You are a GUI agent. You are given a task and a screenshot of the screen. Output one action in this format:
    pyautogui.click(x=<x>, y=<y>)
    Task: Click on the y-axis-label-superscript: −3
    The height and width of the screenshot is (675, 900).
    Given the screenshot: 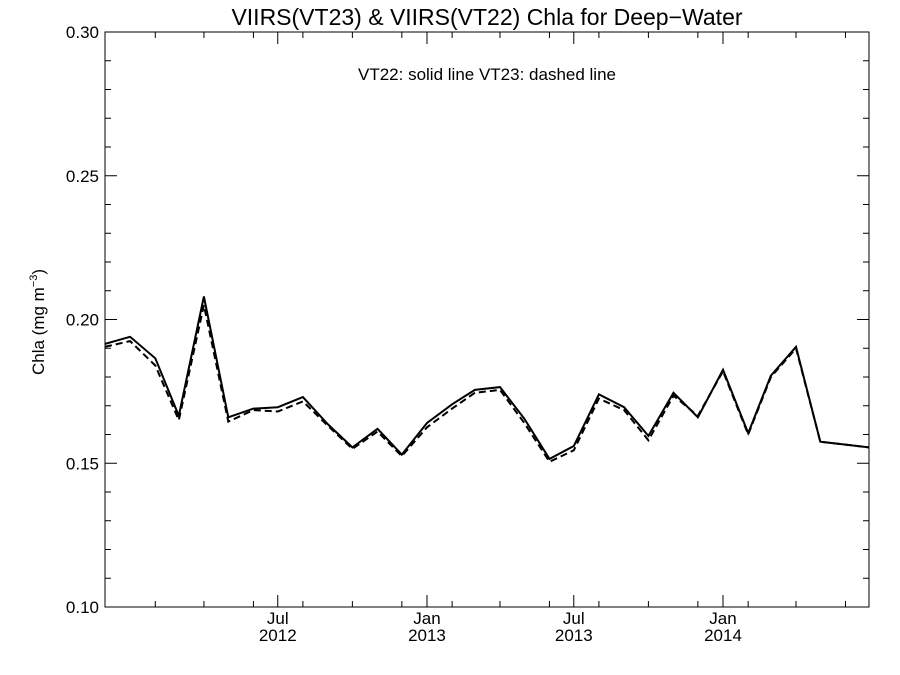 What is the action you would take?
    pyautogui.click(x=34, y=281)
    